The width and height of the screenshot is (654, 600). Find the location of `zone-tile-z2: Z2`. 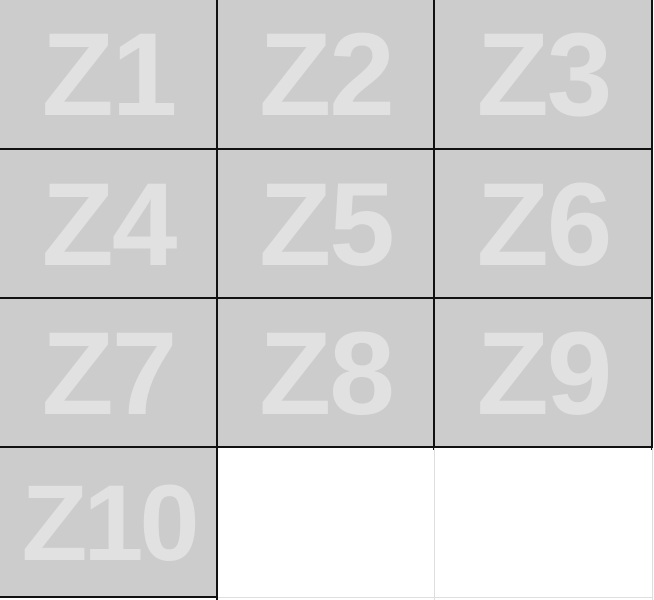

zone-tile-z2: Z2 is located at coordinates (326, 75).